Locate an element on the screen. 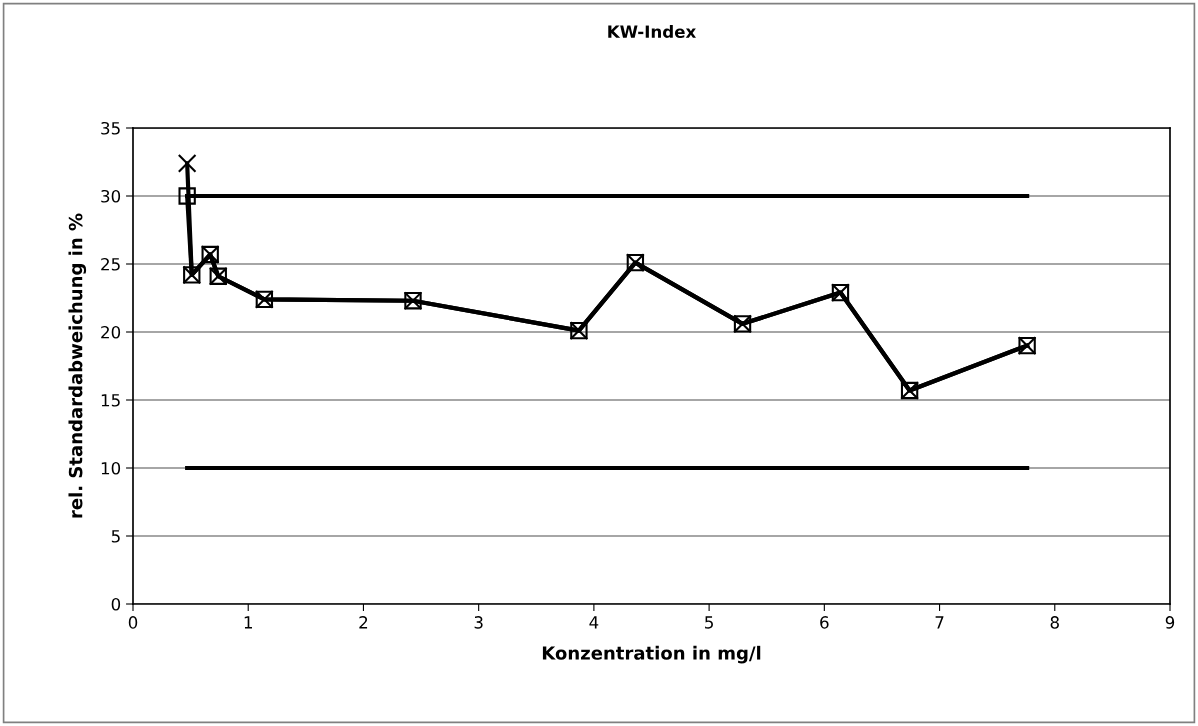  x-tick-label: 6 is located at coordinates (824, 622).